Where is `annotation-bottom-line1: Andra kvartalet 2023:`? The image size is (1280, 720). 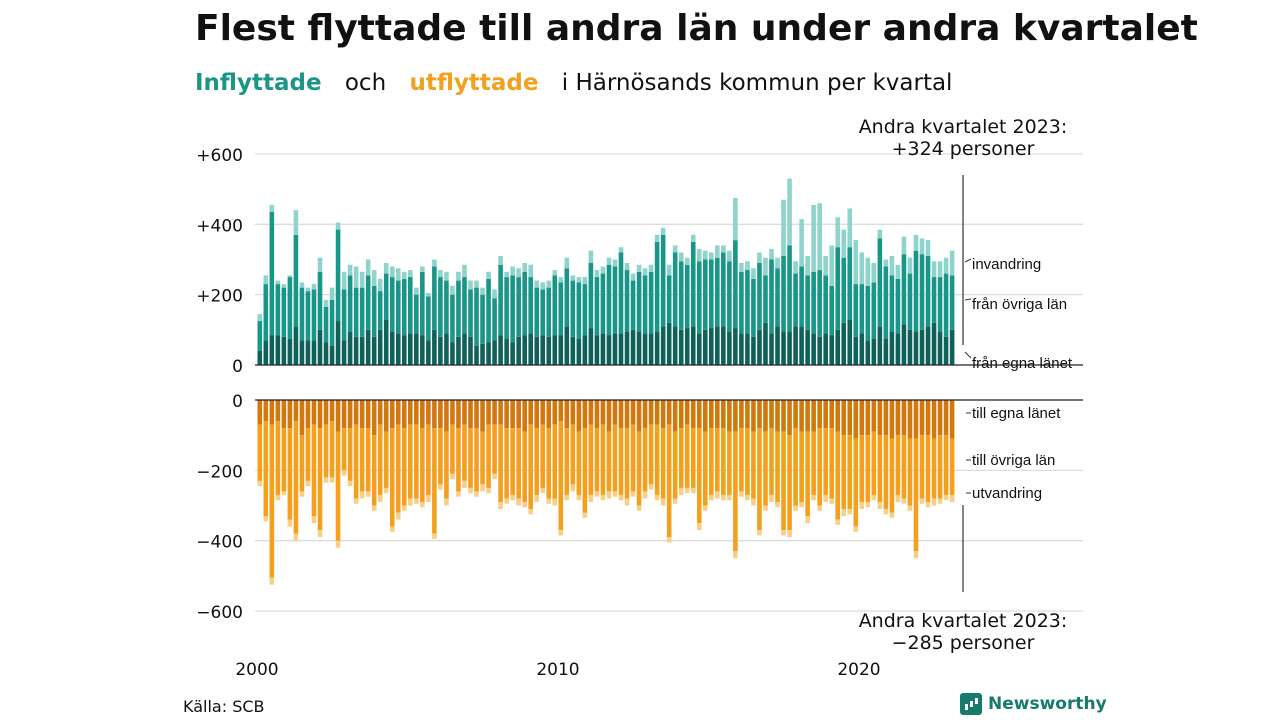
annotation-bottom-line1: Andra kvartalet 2023: is located at coordinates (963, 621).